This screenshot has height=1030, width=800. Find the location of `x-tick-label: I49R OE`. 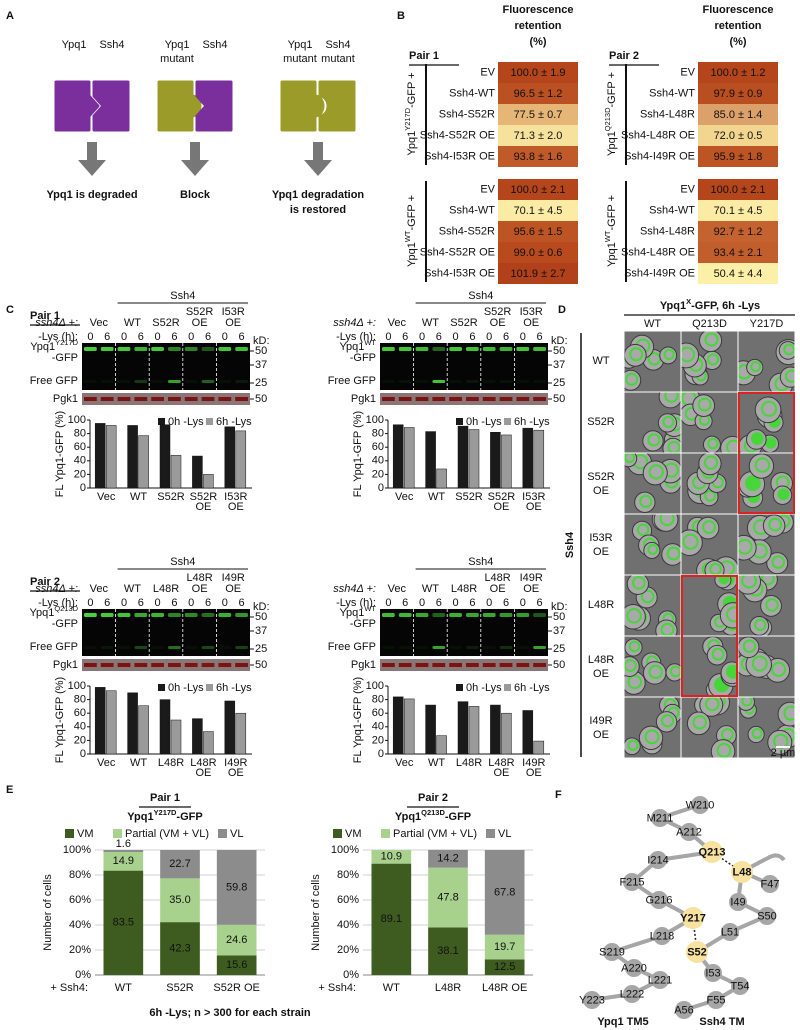

x-tick-label: I49R OE is located at coordinates (533, 768).